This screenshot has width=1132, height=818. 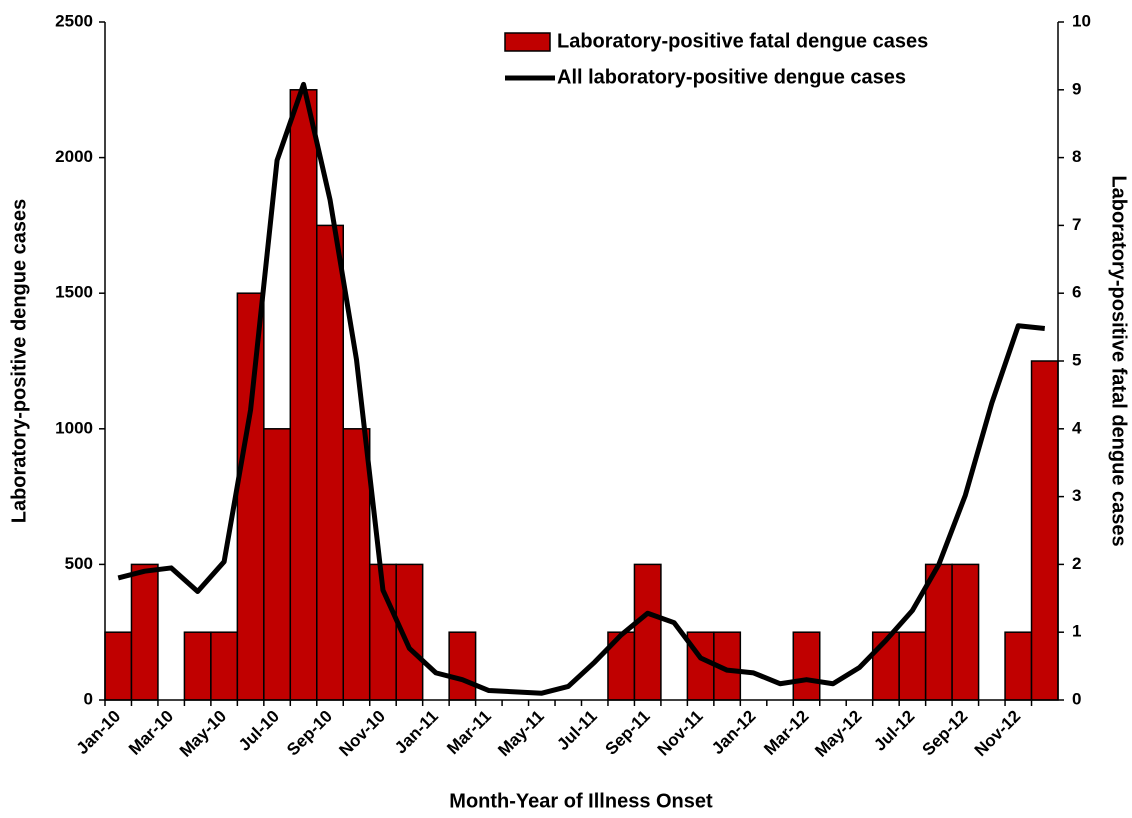 What do you see at coordinates (680, 733) in the screenshot?
I see `x-tick-label: Nov-11` at bounding box center [680, 733].